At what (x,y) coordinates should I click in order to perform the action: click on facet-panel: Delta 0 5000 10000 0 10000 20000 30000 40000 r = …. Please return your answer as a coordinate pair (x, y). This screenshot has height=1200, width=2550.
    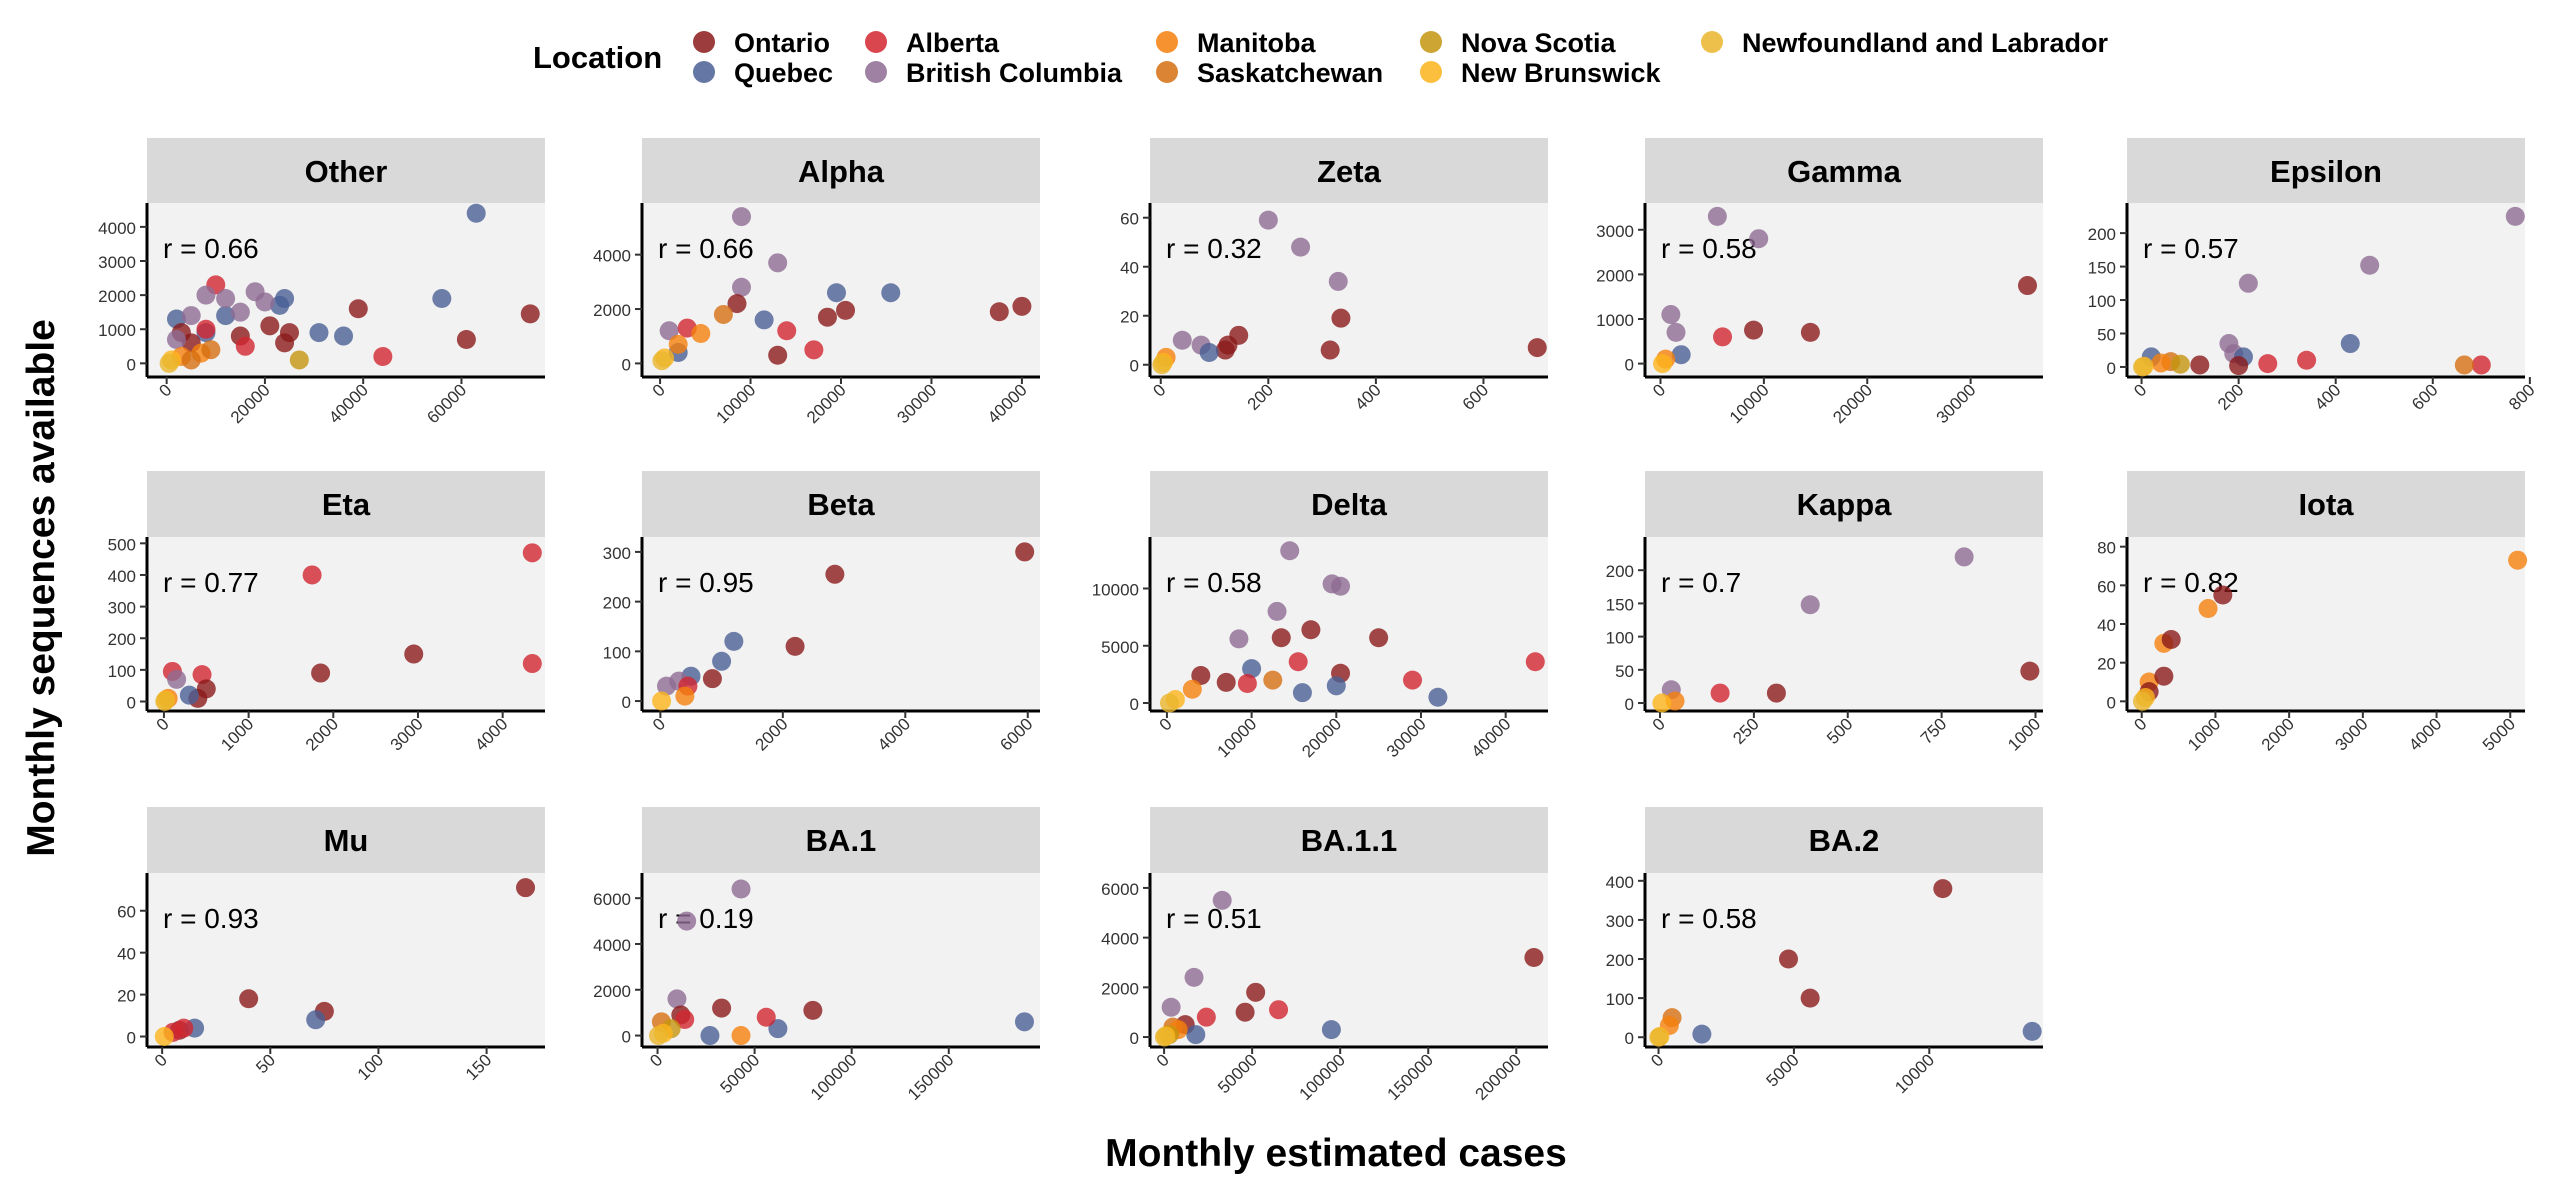
    Looking at the image, I should click on (1320, 616).